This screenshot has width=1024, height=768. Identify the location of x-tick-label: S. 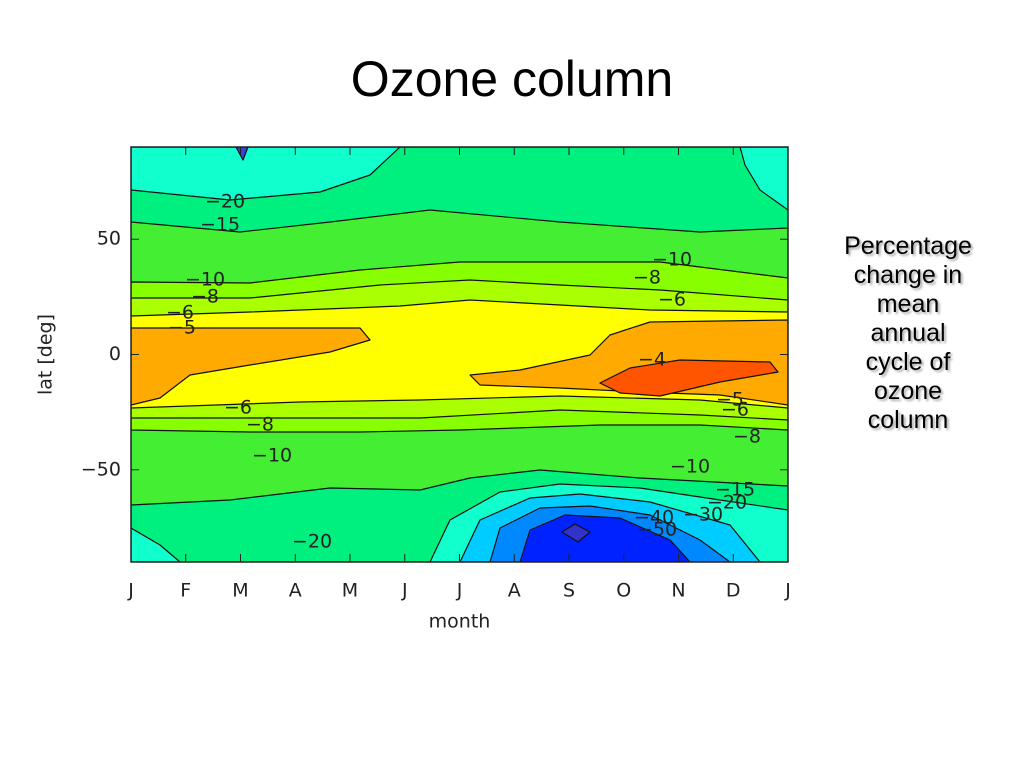
(569, 591).